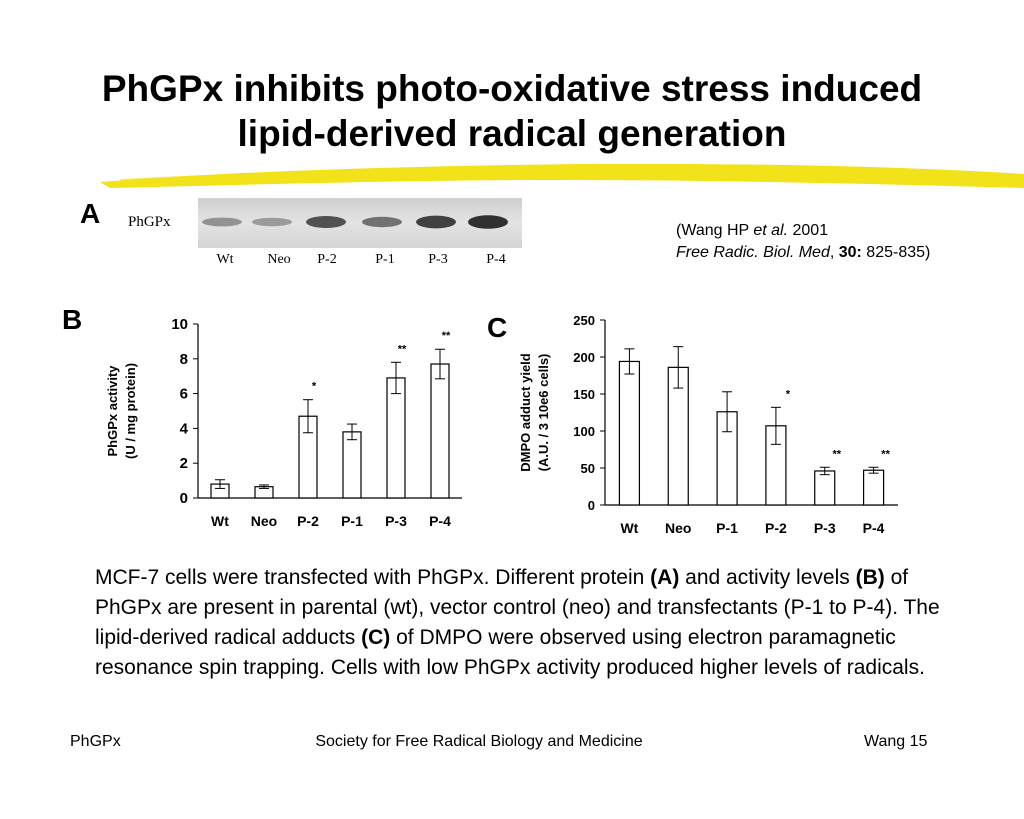  I want to click on y-tick-label: 250, so click(584, 320).